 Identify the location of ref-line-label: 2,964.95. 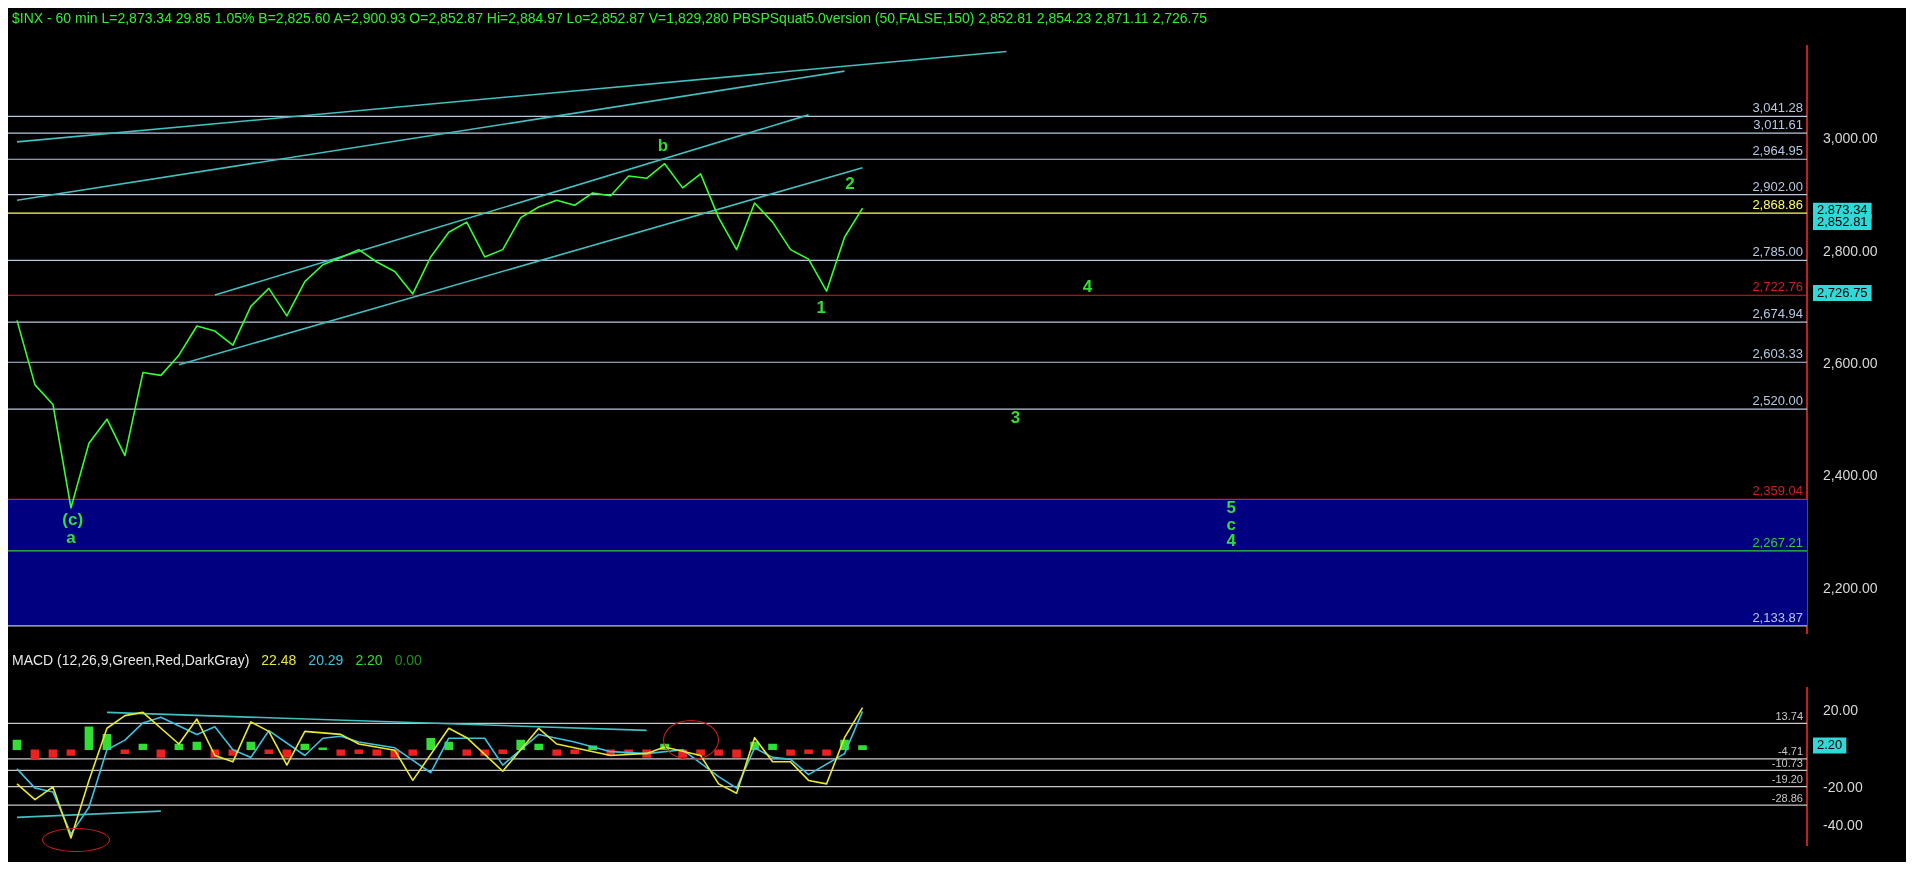
(1777, 151).